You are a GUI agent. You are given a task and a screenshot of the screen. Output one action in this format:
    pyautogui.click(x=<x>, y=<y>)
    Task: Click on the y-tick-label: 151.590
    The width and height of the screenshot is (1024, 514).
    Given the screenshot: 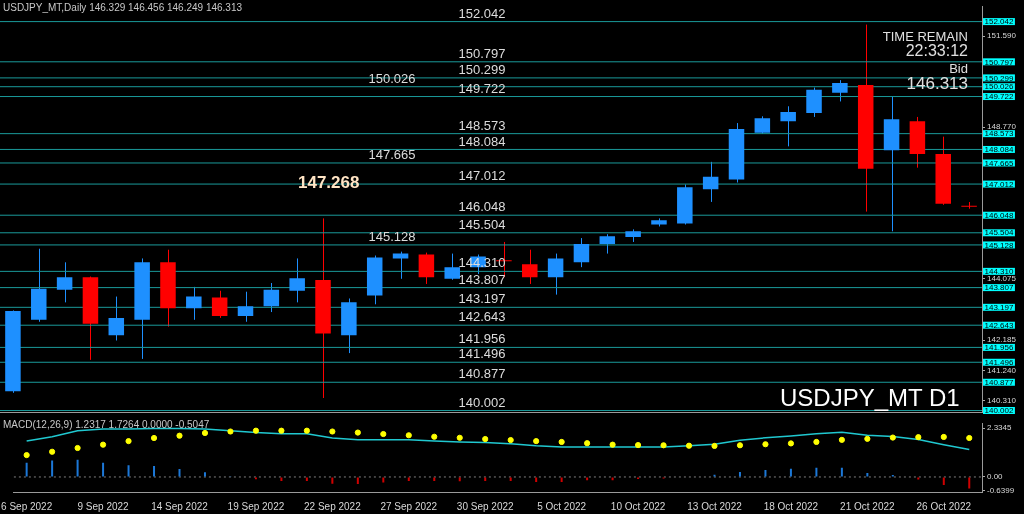 What is the action you would take?
    pyautogui.click(x=1002, y=36)
    